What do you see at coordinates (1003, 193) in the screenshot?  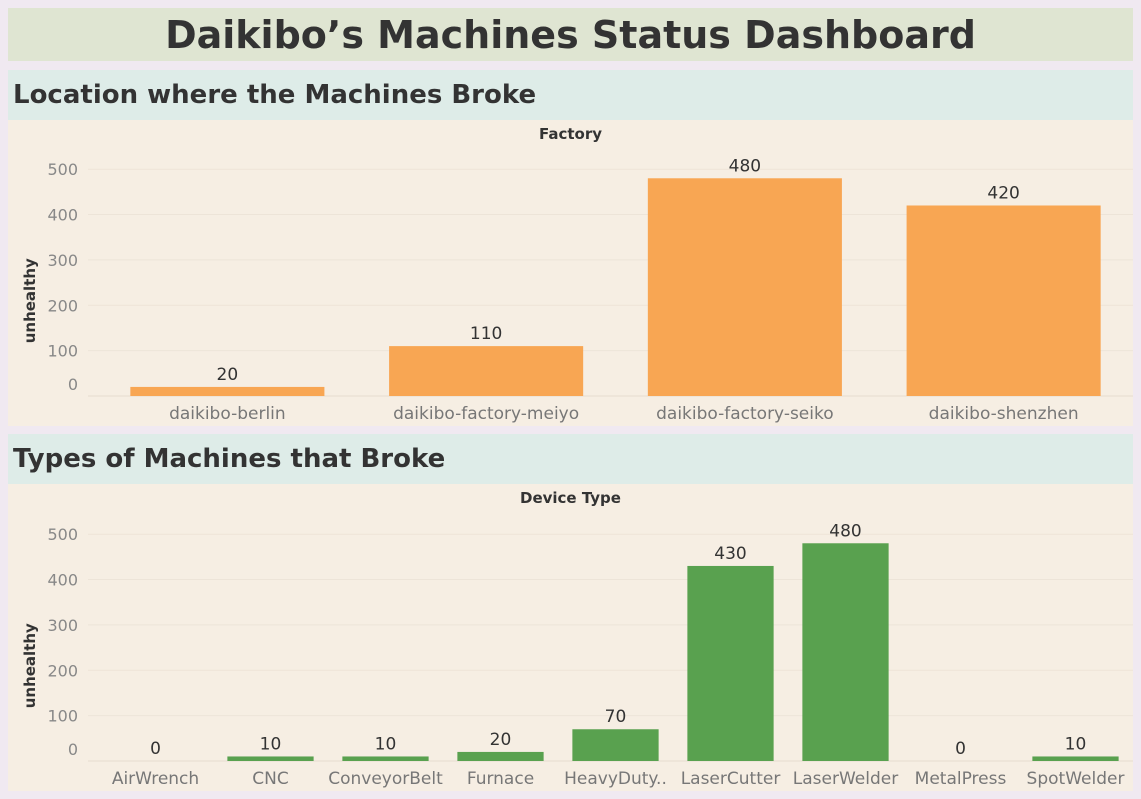 I see `bar-value-label: 420` at bounding box center [1003, 193].